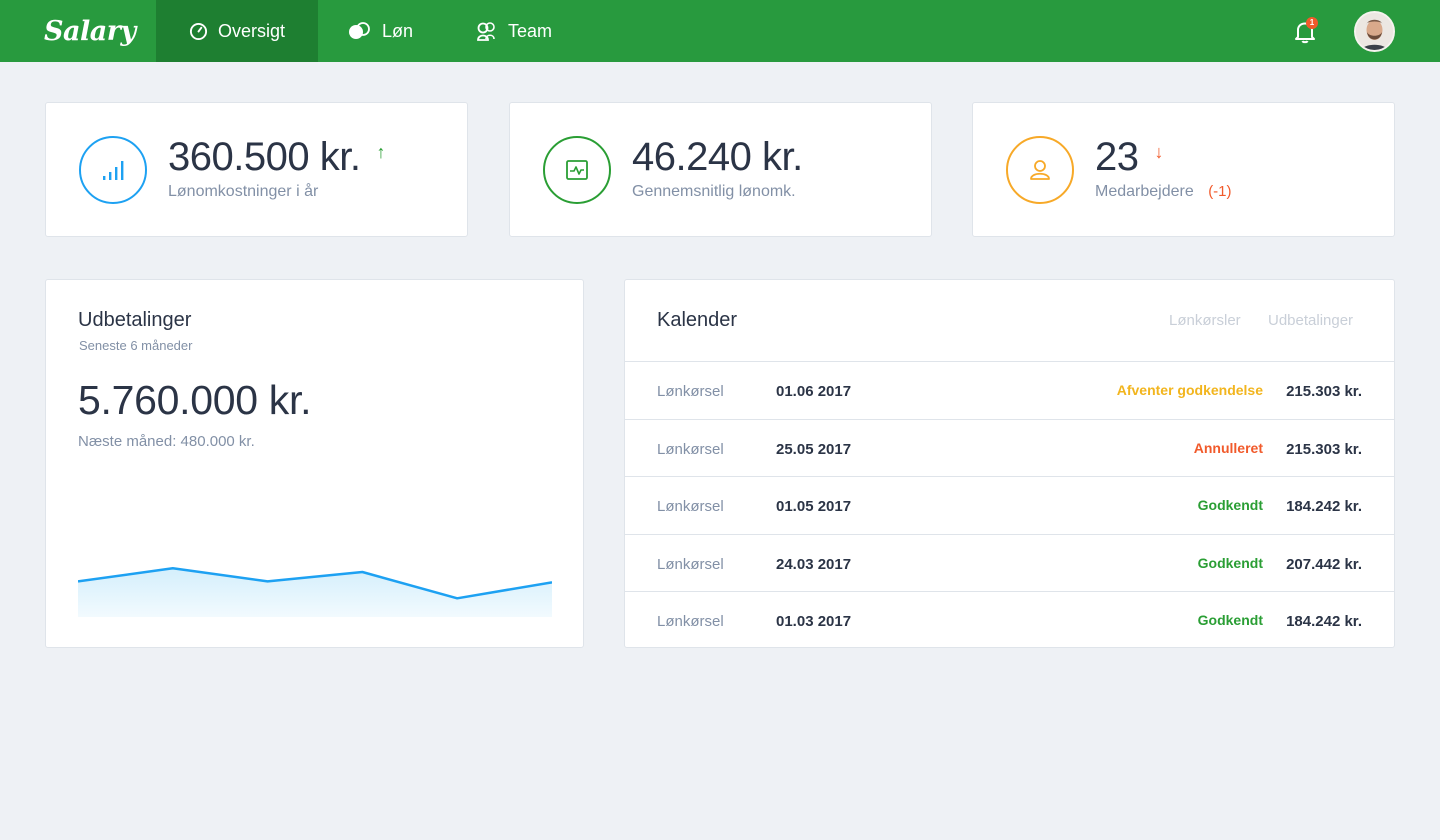 Image resolution: width=1440 pixels, height=840 pixels. What do you see at coordinates (697, 320) in the screenshot?
I see `calendar-title: Kalender` at bounding box center [697, 320].